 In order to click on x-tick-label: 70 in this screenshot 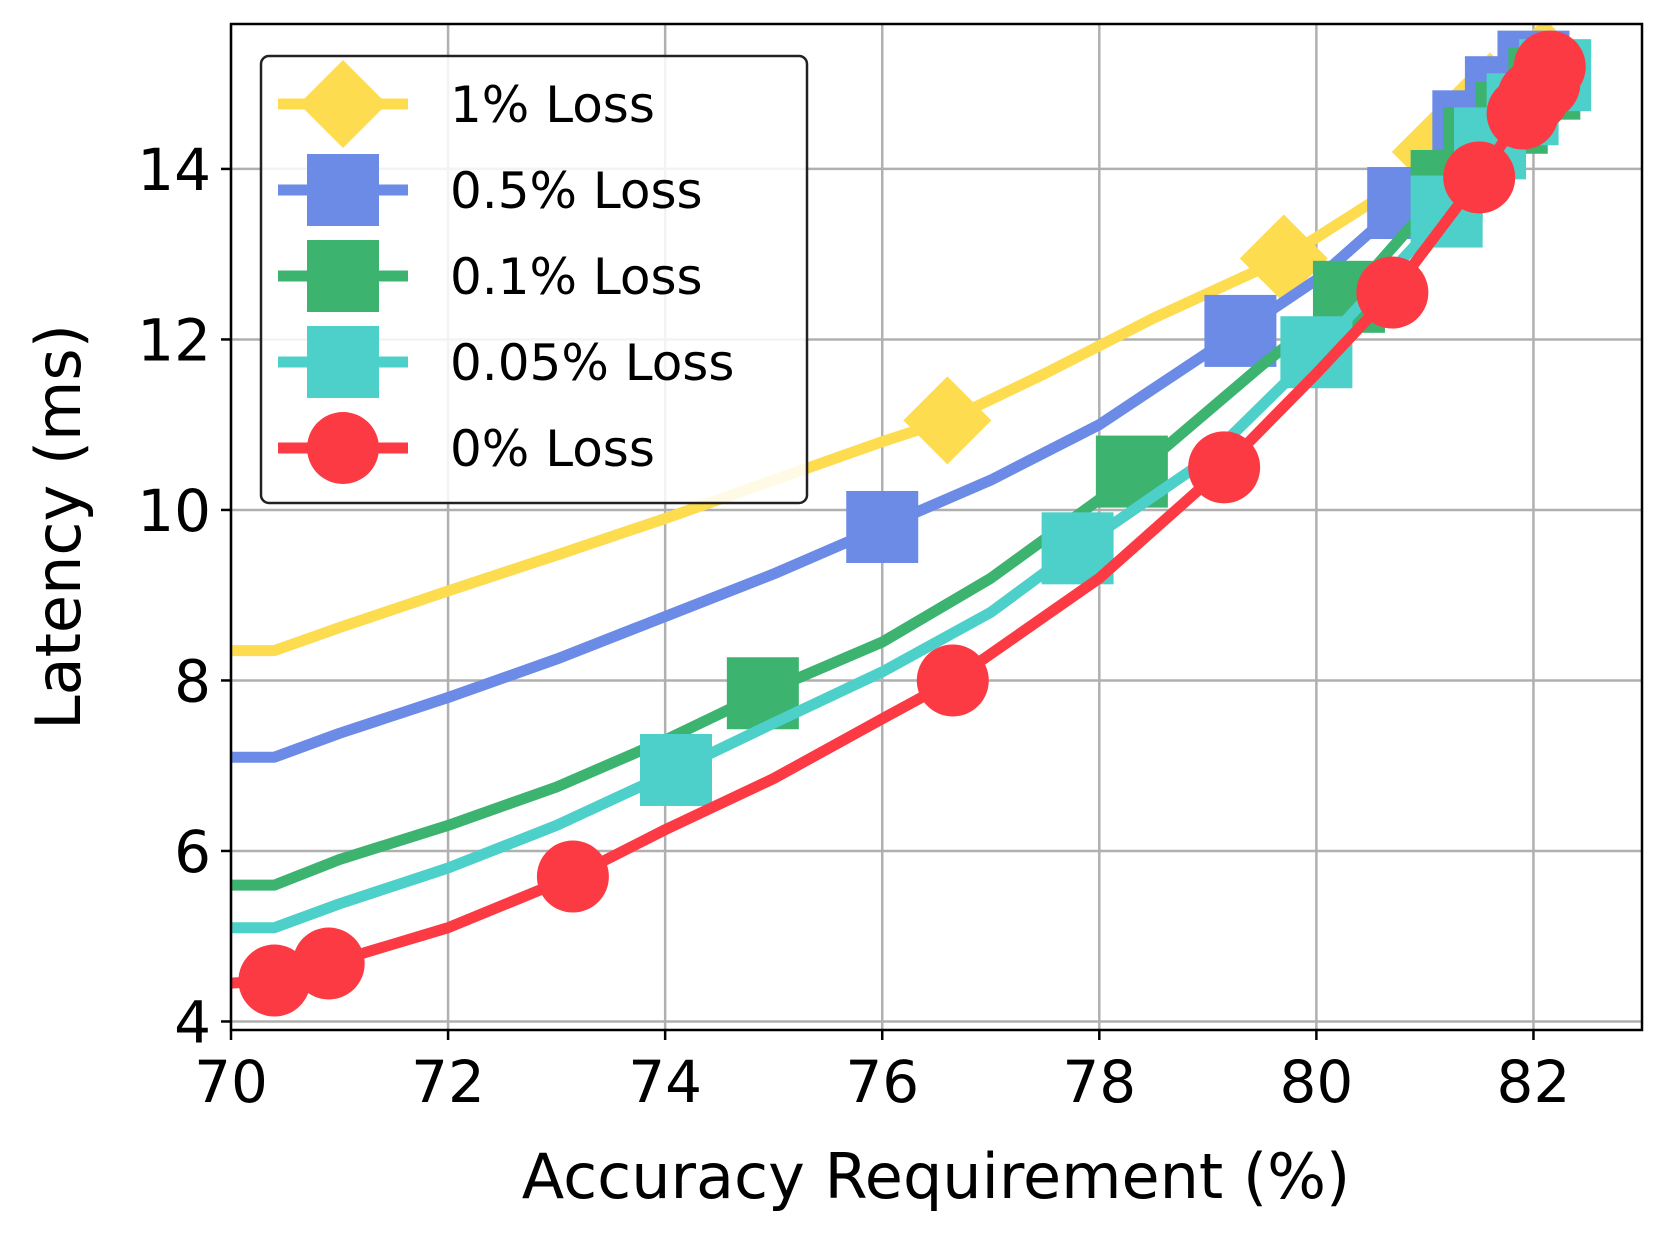, I will do `click(231, 1082)`.